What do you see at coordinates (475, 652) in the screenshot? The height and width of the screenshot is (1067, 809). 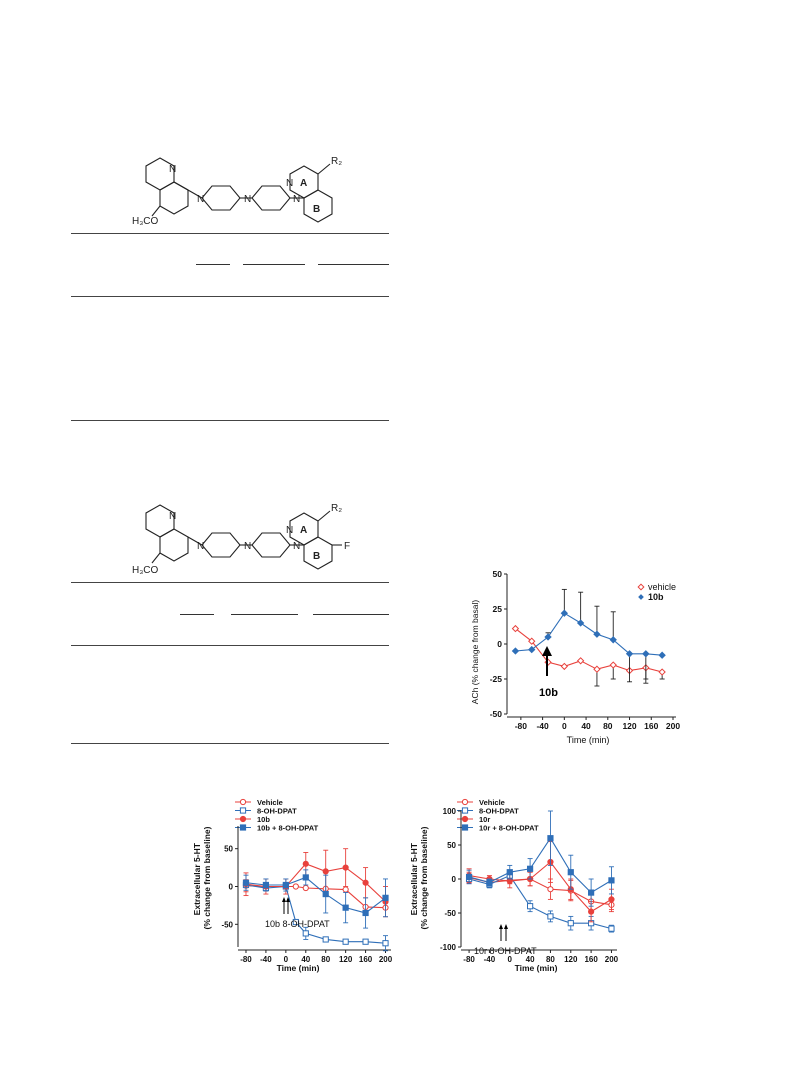 I see `y-axis-title: ACh (% change from basal)` at bounding box center [475, 652].